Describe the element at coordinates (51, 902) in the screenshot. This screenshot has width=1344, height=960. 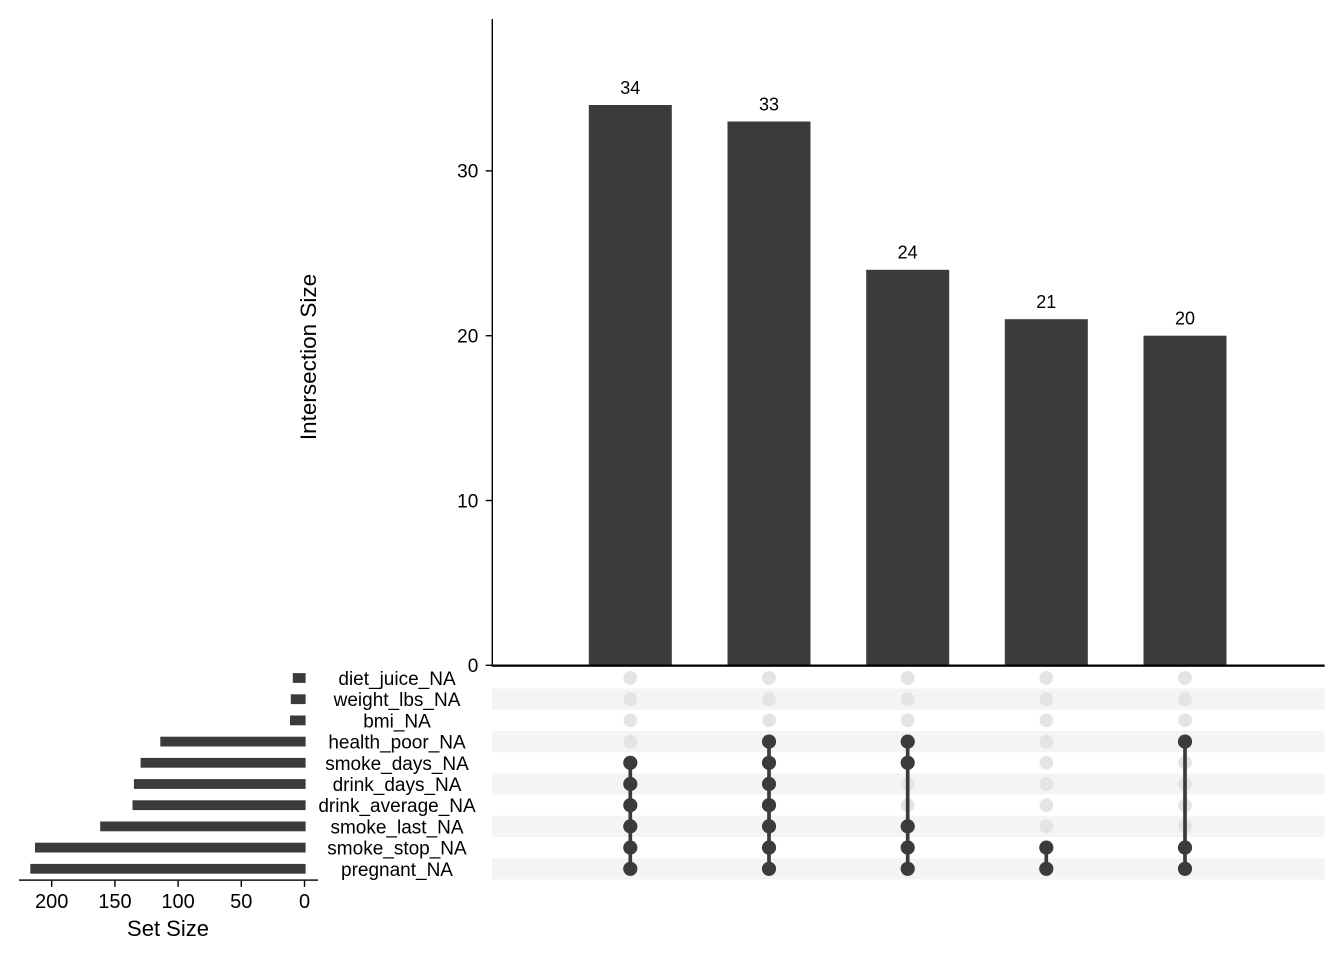
I see `svg-text: 200` at that location.